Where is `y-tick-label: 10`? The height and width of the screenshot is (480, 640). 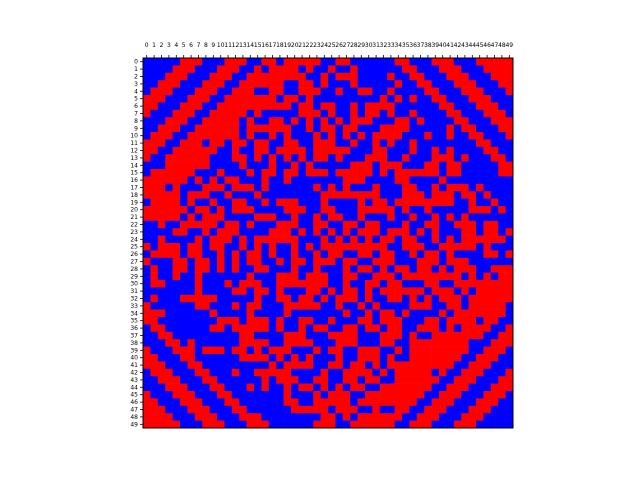 y-tick-label: 10 is located at coordinates (134, 136).